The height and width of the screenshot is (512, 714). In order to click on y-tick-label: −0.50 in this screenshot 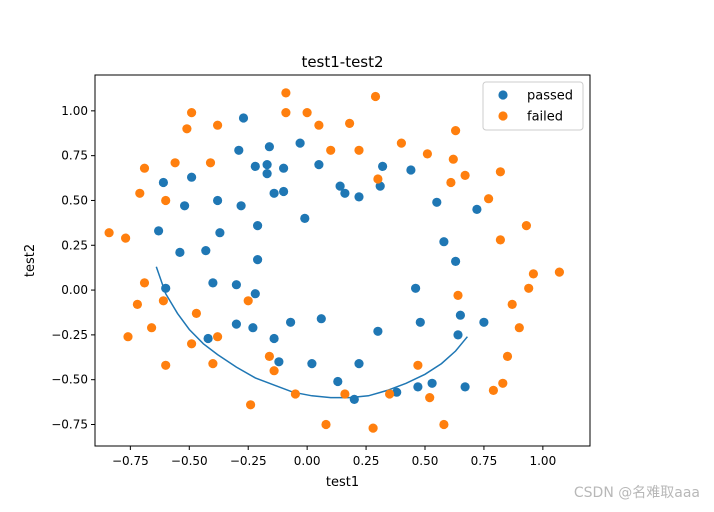, I will do `click(69, 380)`.